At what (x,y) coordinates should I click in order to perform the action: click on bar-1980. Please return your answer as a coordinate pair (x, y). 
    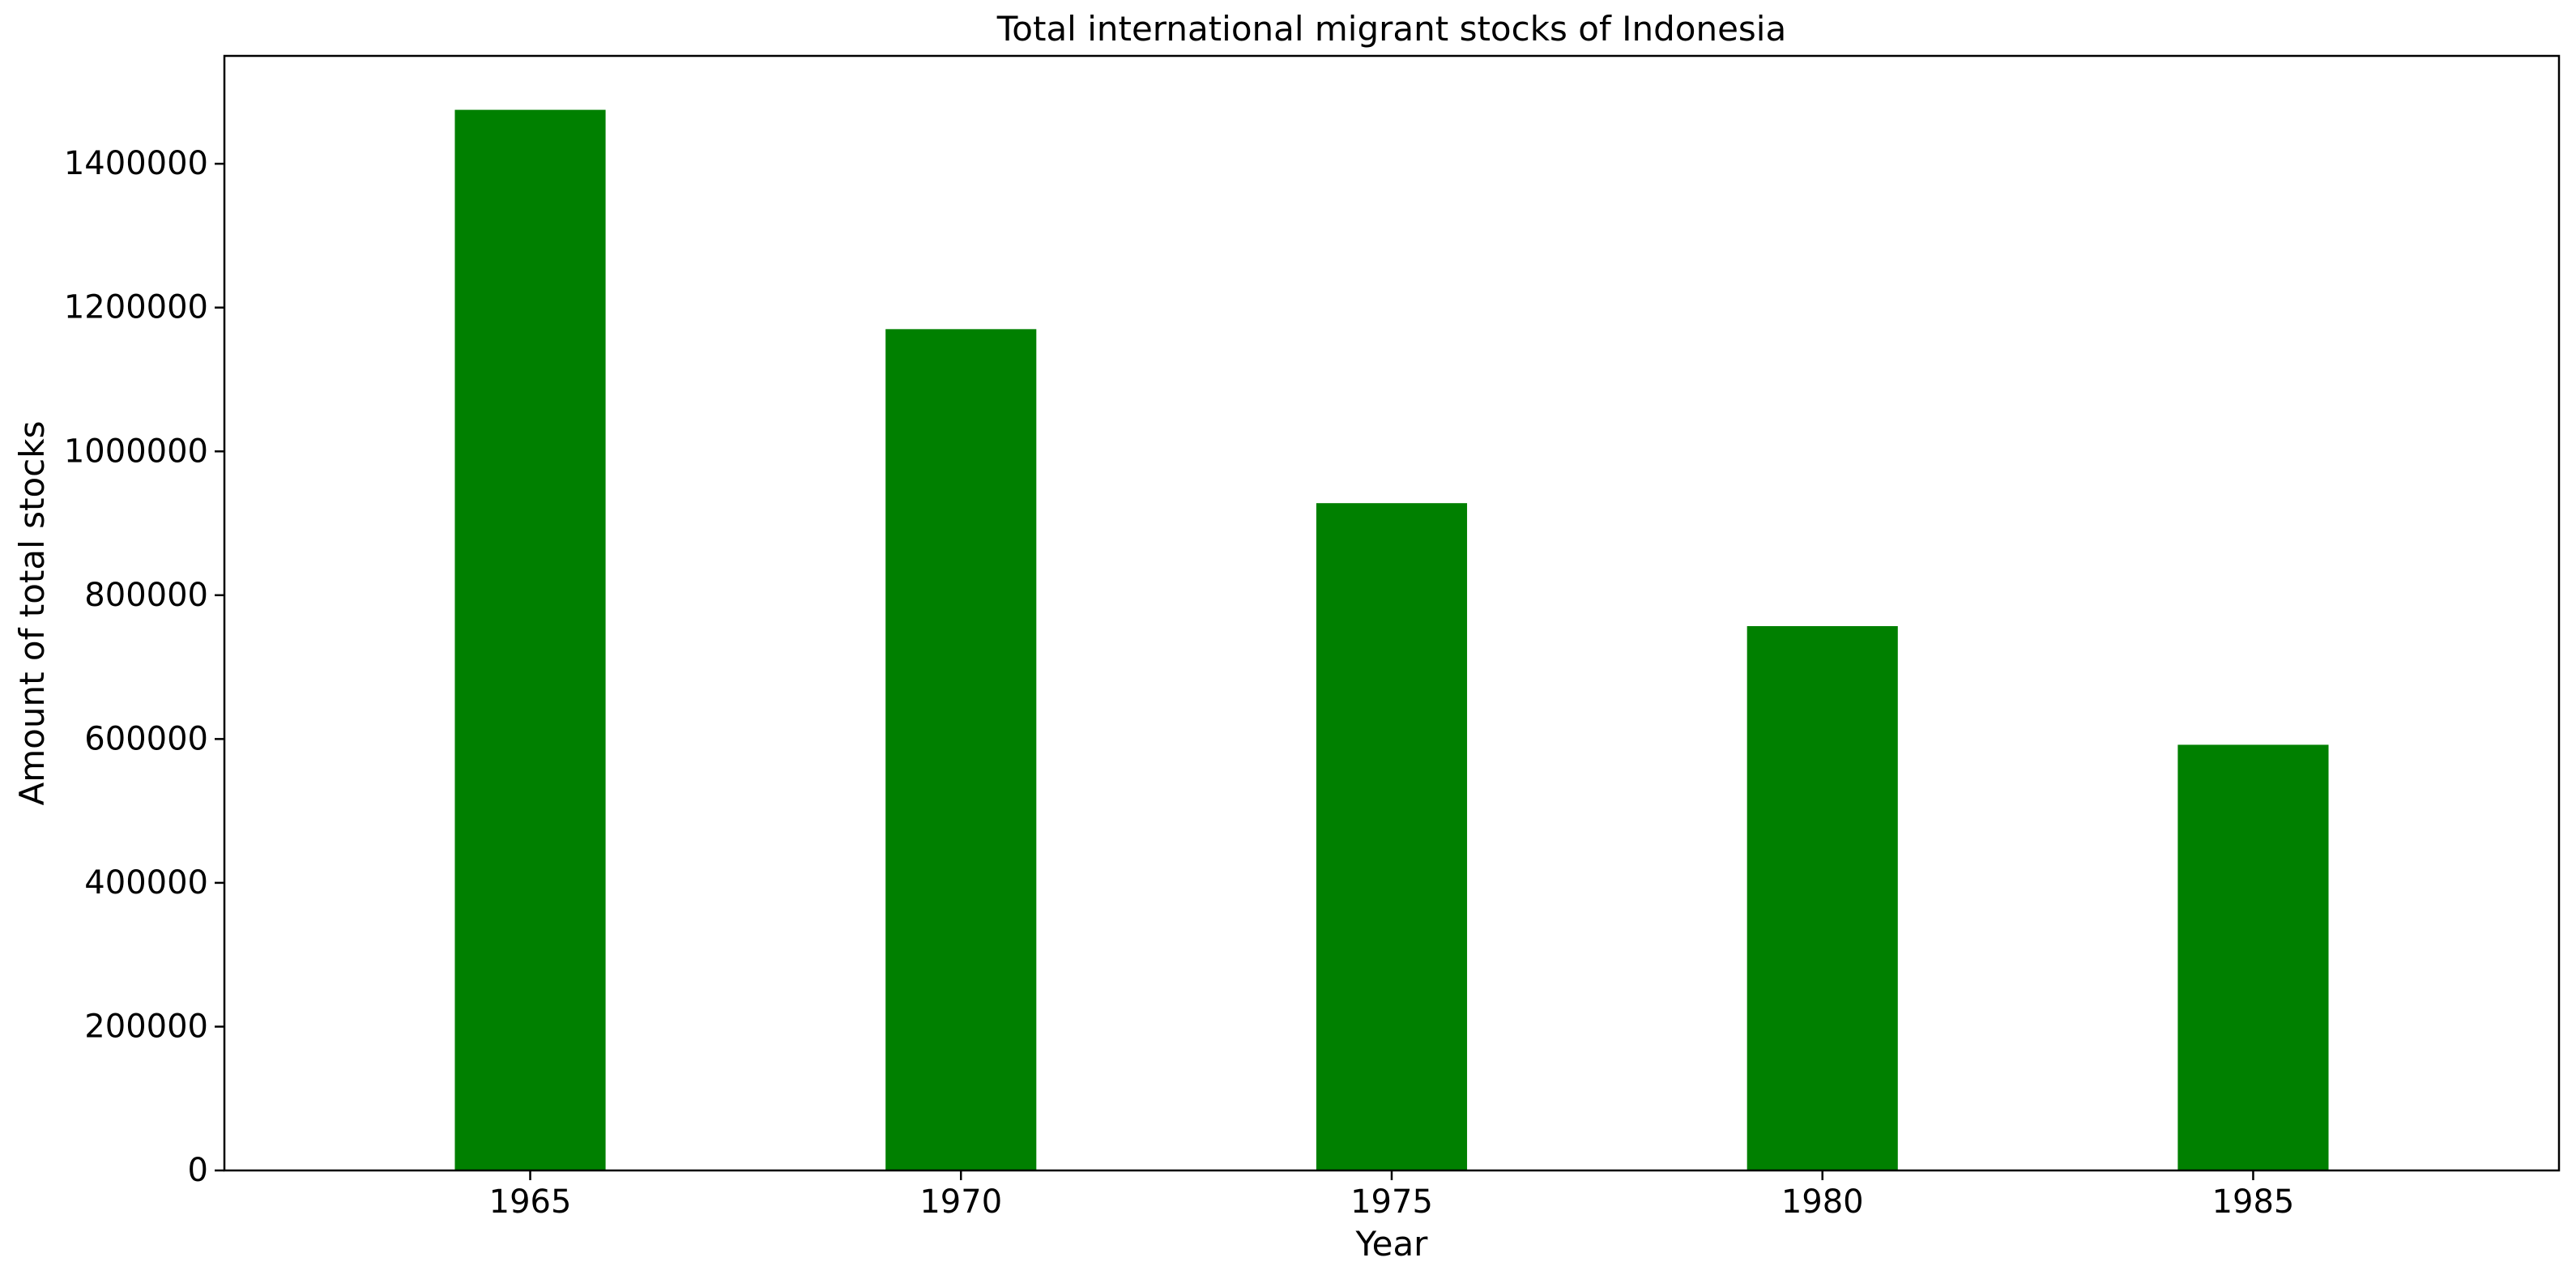
    Looking at the image, I should click on (1822, 897).